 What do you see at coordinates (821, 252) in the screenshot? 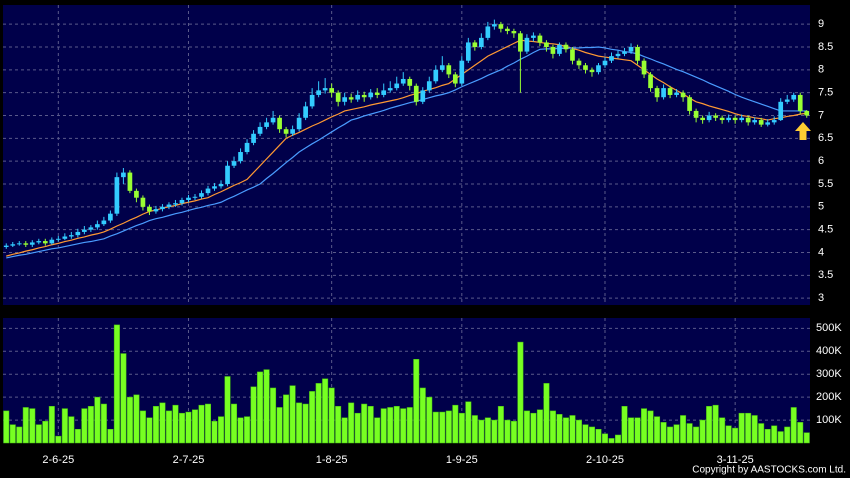
I see `y-tick-label: 4` at bounding box center [821, 252].